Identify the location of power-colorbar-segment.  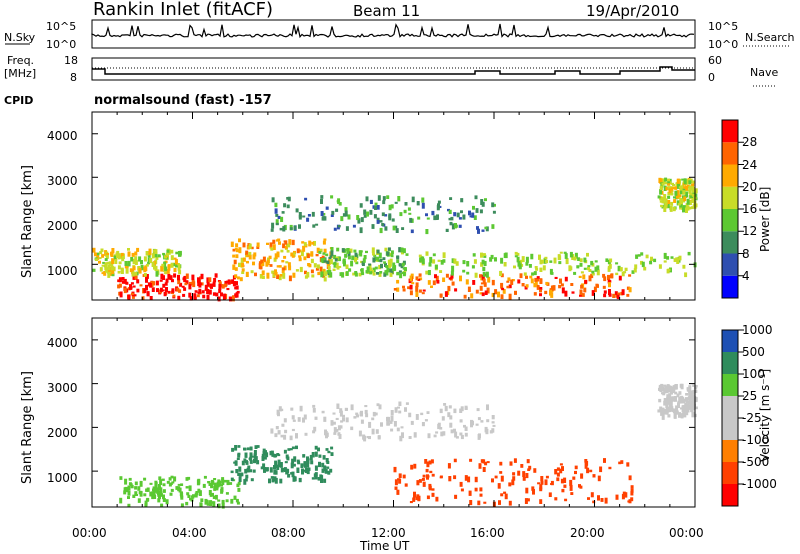
(730, 197).